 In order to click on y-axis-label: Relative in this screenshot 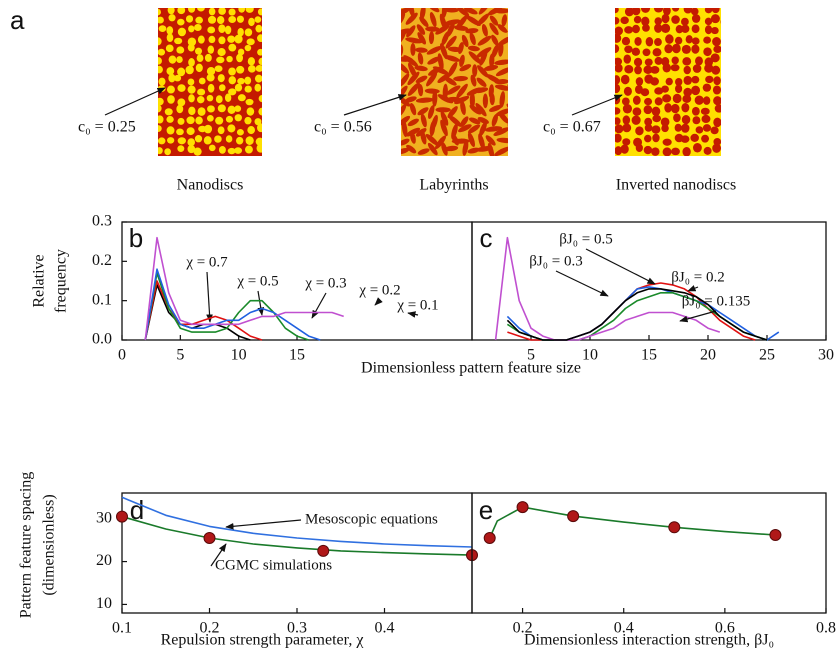, I will do `click(39, 280)`.